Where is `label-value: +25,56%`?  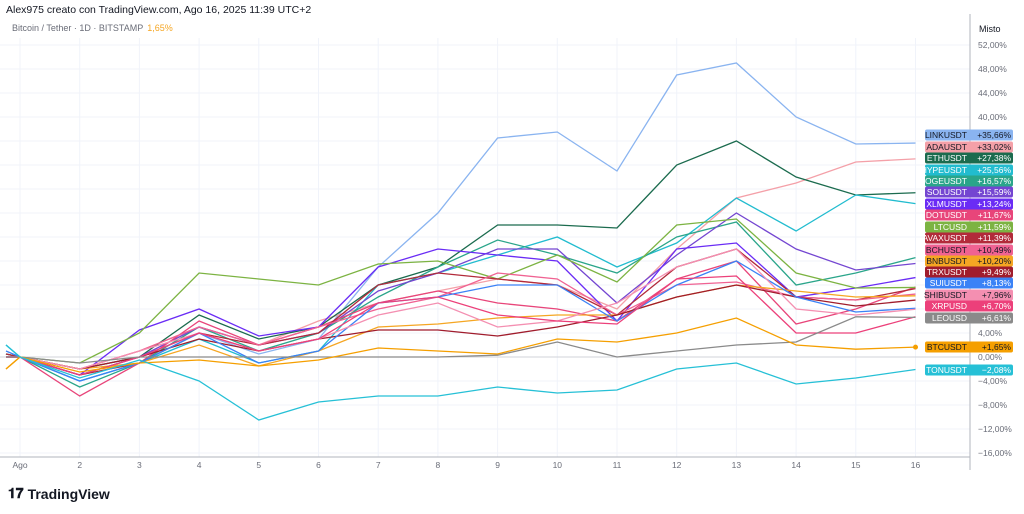
label-value: +25,56% is located at coordinates (994, 170).